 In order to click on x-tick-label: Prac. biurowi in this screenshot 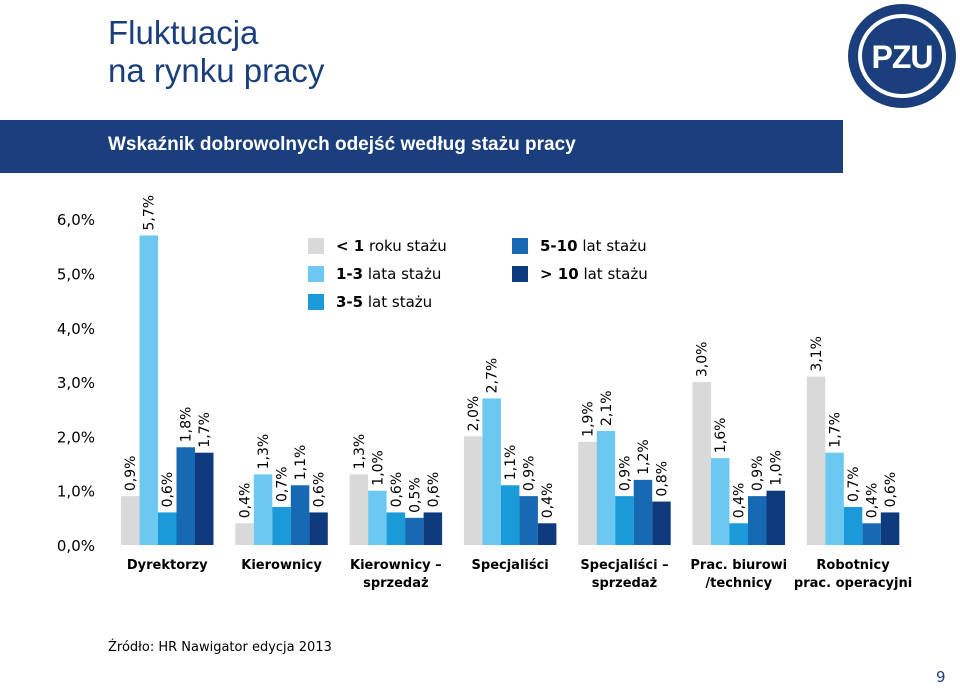, I will do `click(738, 565)`.